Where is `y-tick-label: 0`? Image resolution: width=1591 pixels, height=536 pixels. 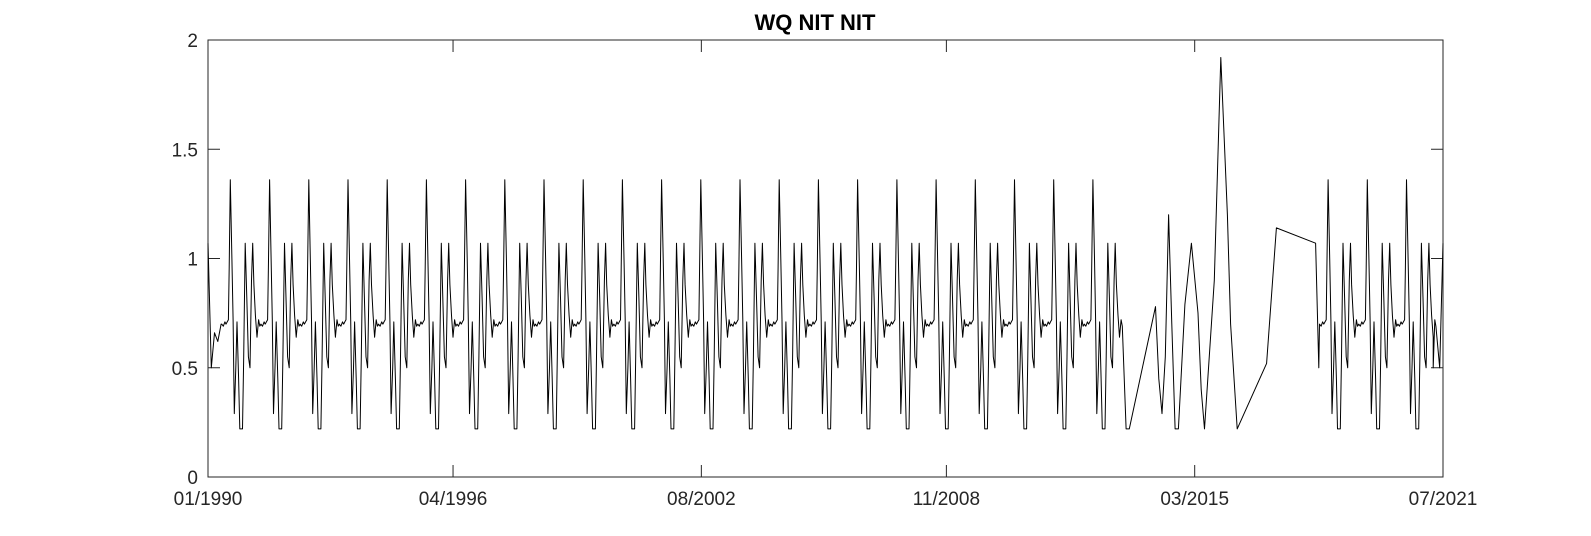
y-tick-label: 0 is located at coordinates (192, 478).